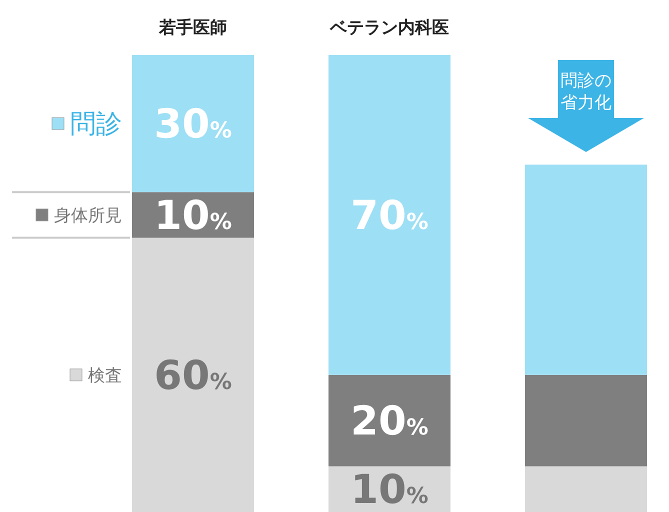  Describe the element at coordinates (96, 125) in the screenshot. I see `legend-label: 問診` at that location.